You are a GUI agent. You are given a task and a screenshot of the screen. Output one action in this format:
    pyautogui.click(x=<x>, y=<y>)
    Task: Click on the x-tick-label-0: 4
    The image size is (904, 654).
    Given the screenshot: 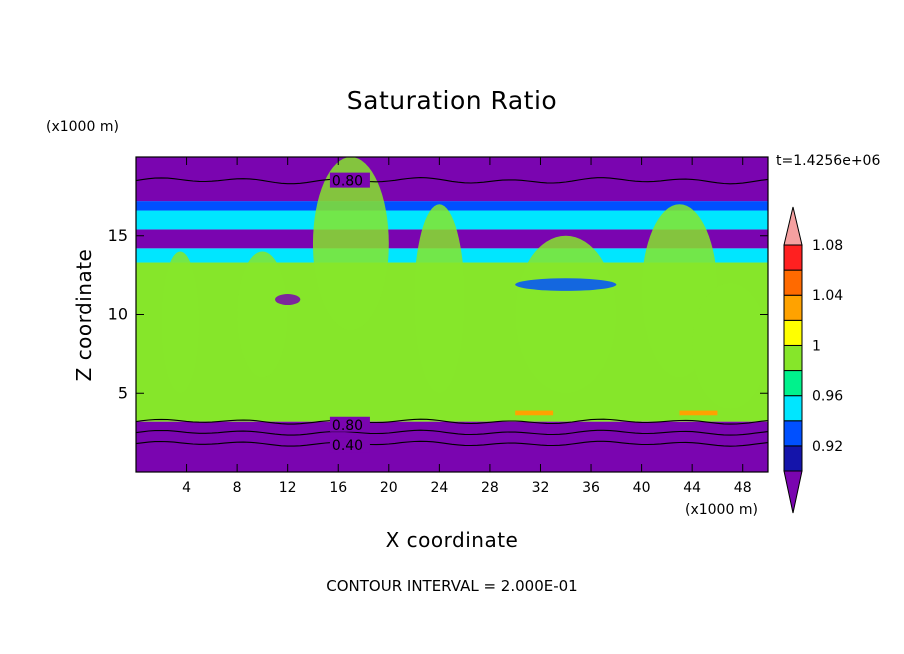 What is the action you would take?
    pyautogui.click(x=186, y=488)
    